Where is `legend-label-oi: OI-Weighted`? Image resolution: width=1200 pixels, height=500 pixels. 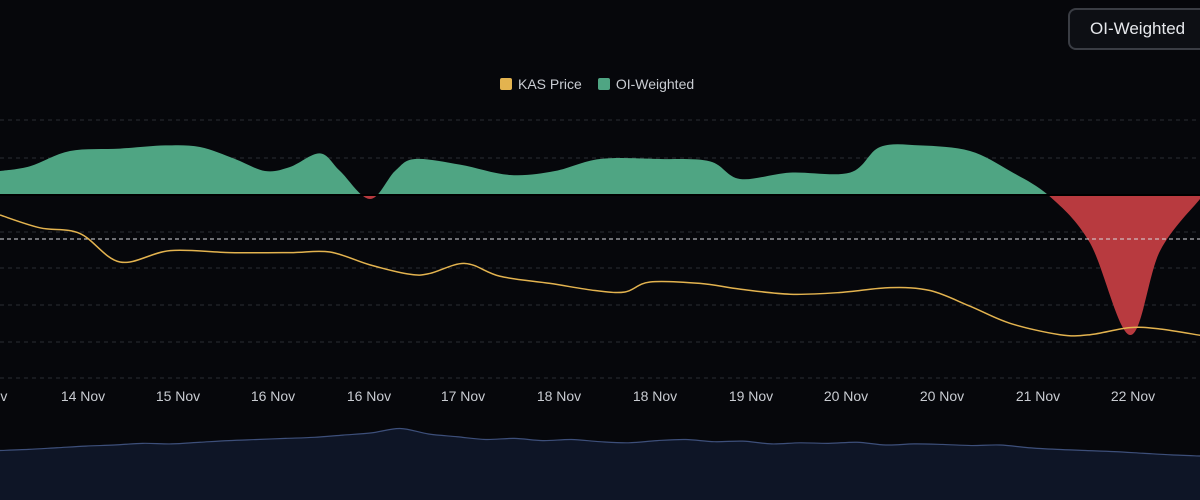 legend-label-oi: OI-Weighted is located at coordinates (655, 84).